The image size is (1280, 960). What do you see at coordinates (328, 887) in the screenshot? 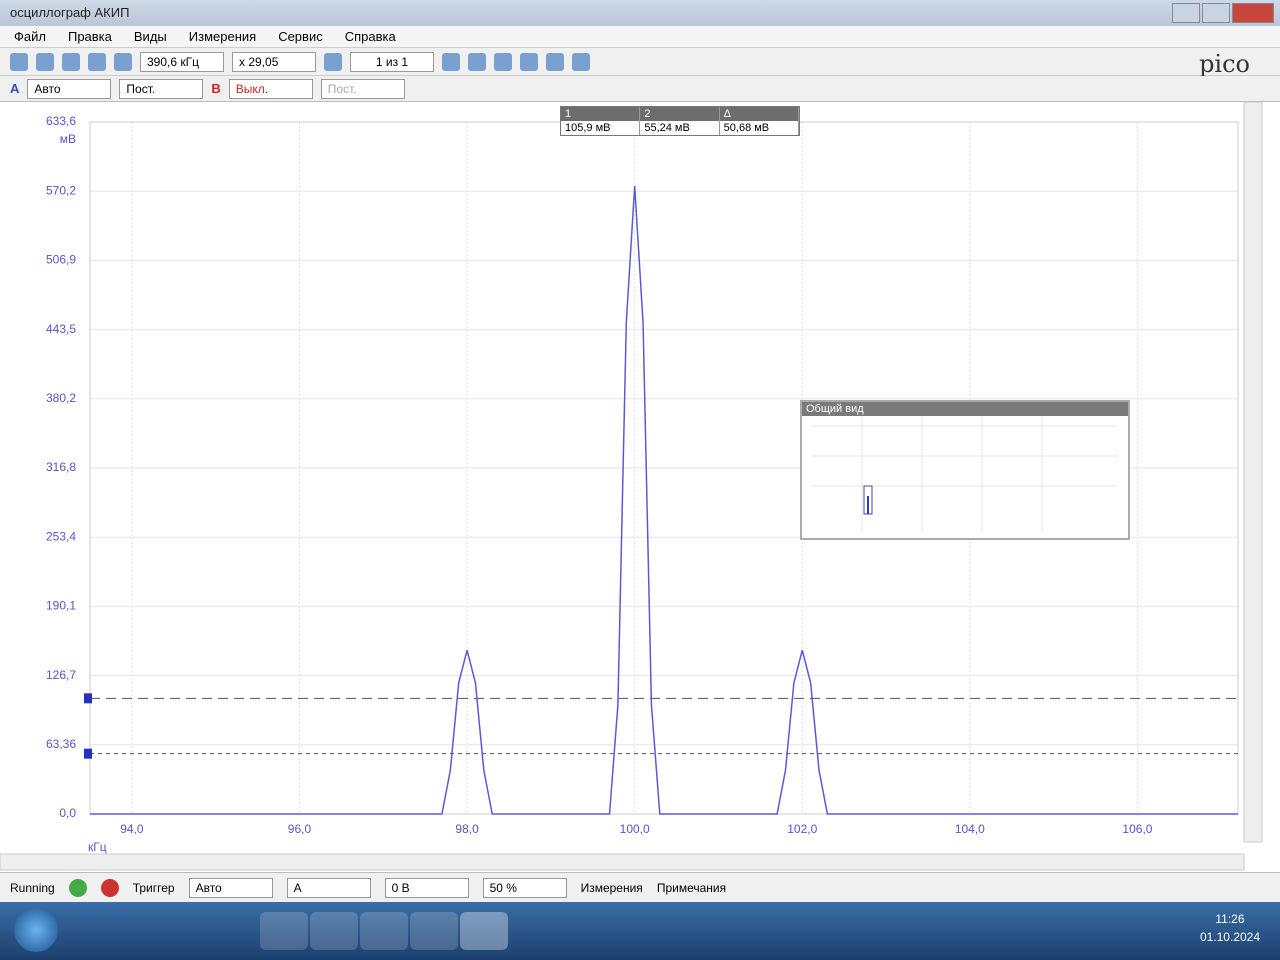
I see `trigger-channel: A` at bounding box center [328, 887].